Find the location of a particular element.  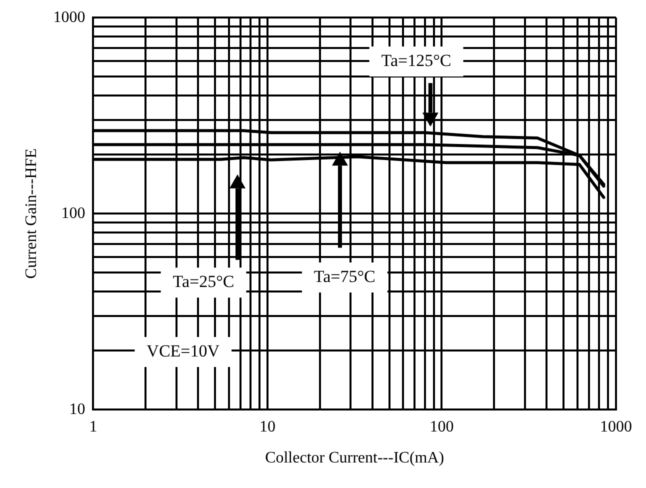

x-tick-label: 10 is located at coordinates (267, 427).